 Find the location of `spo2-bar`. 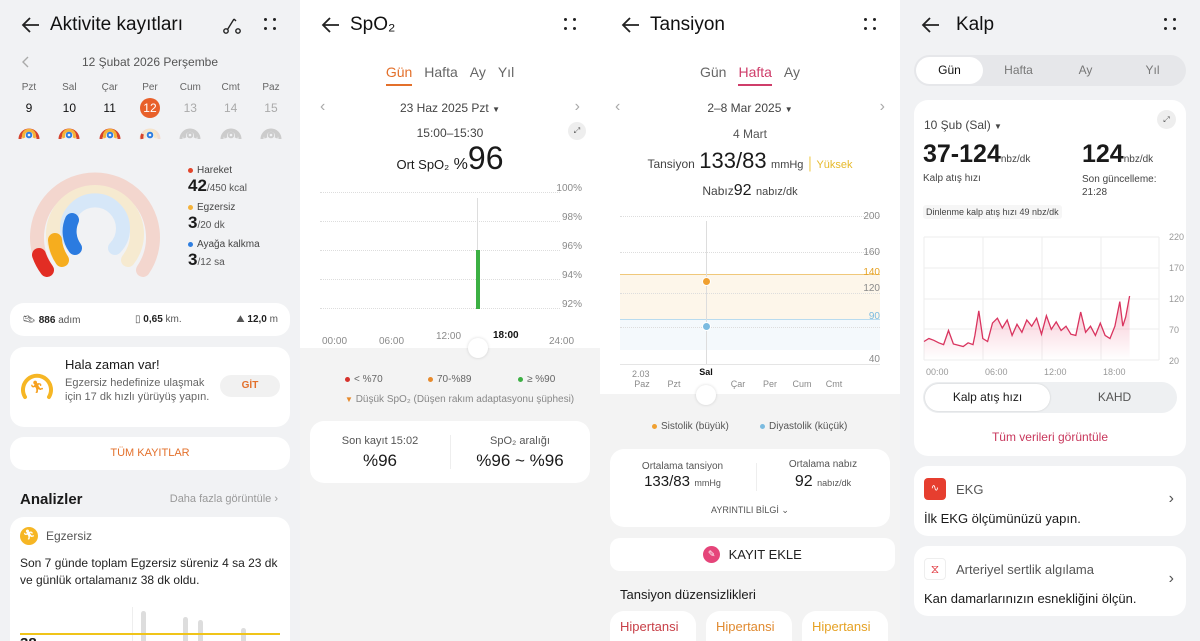

spo2-bar is located at coordinates (478, 279).